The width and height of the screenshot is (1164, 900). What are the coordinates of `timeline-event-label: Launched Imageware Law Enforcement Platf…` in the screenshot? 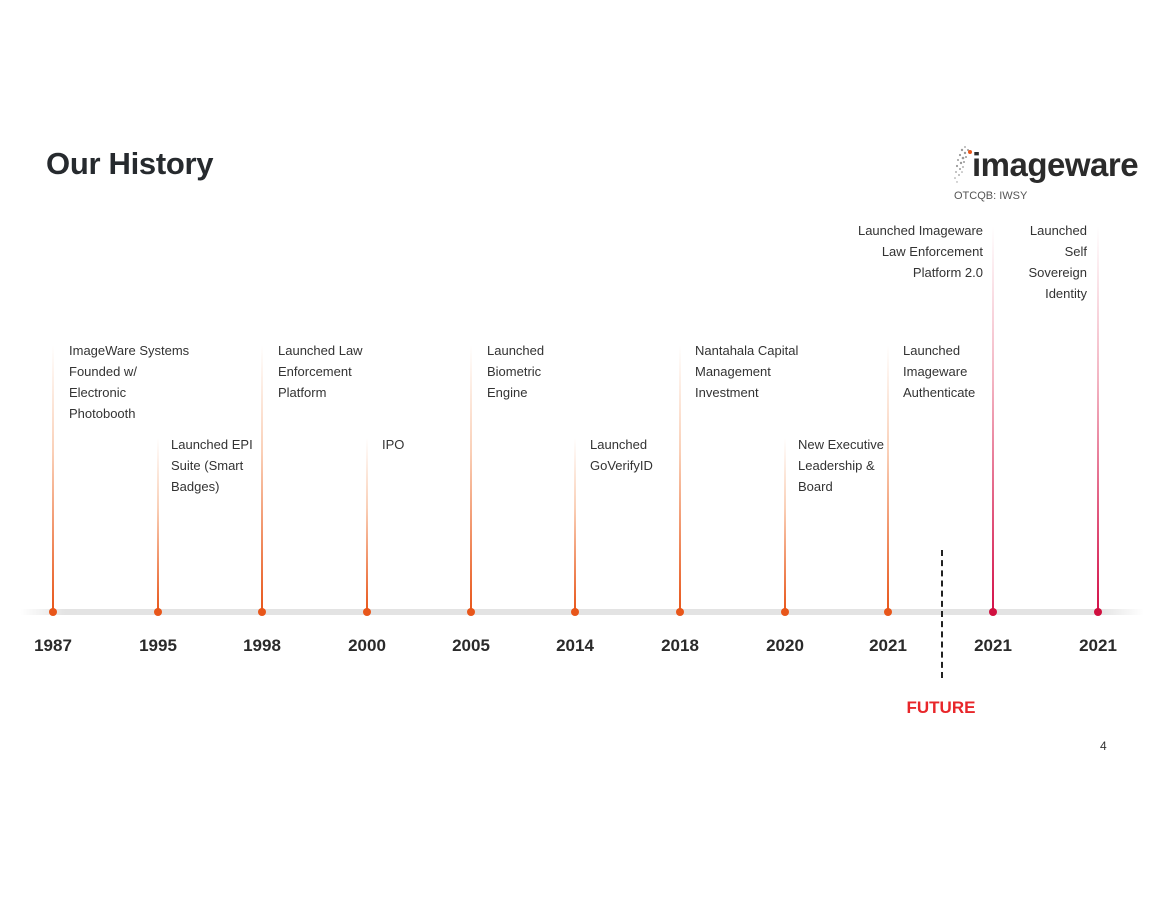 It's located at (920, 251).